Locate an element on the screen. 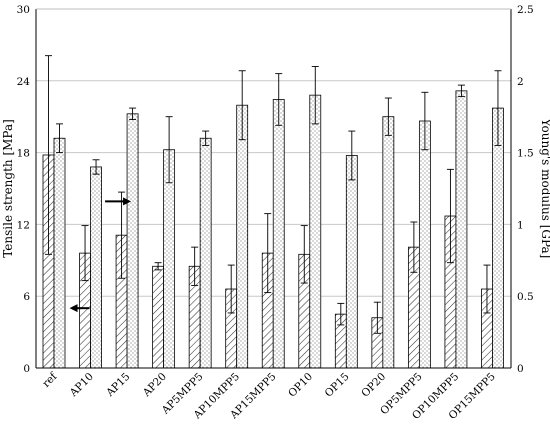  y2-tick-label: 2 is located at coordinates (520, 82).